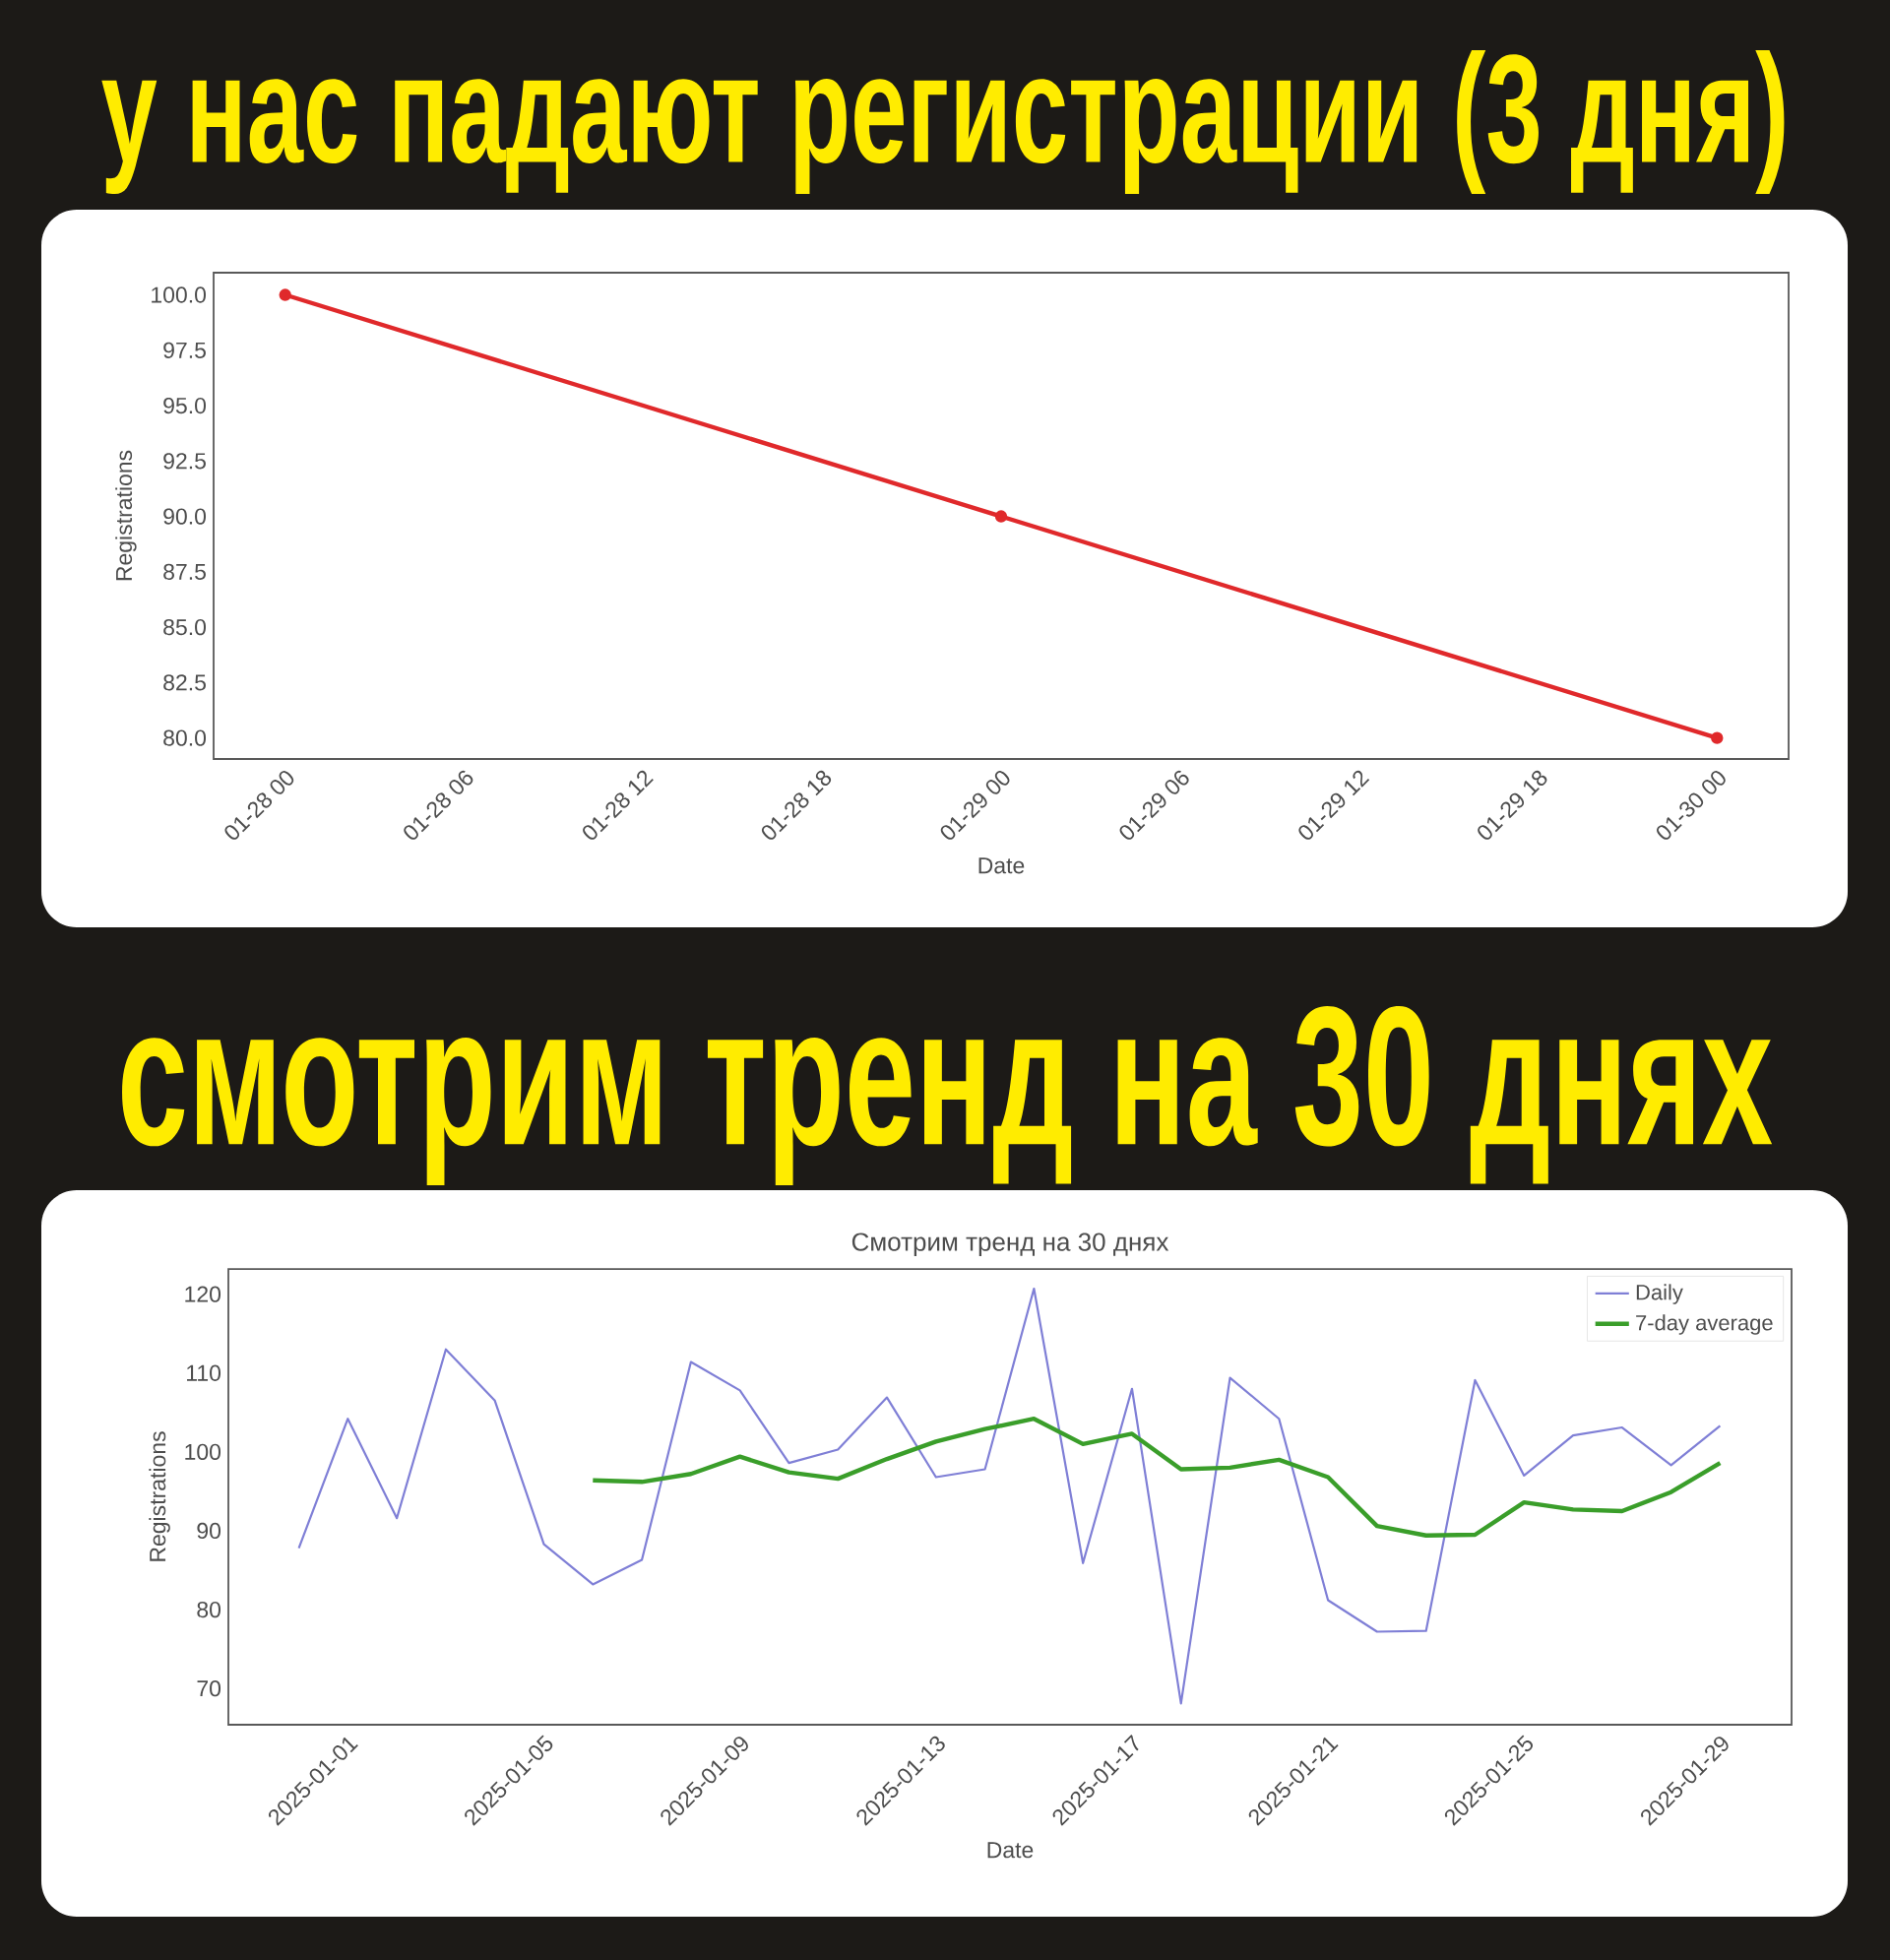 This screenshot has width=1890, height=1960. I want to click on chart-subtitle: Смотрим тренд на 30 днях, so click(1010, 1244).